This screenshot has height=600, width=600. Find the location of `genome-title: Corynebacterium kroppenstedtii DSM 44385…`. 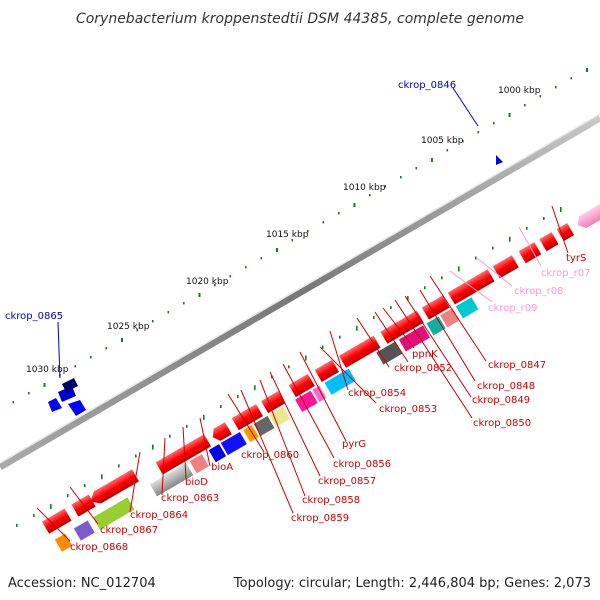

genome-title: Corynebacterium kroppenstedtii DSM 44385… is located at coordinates (300, 19).